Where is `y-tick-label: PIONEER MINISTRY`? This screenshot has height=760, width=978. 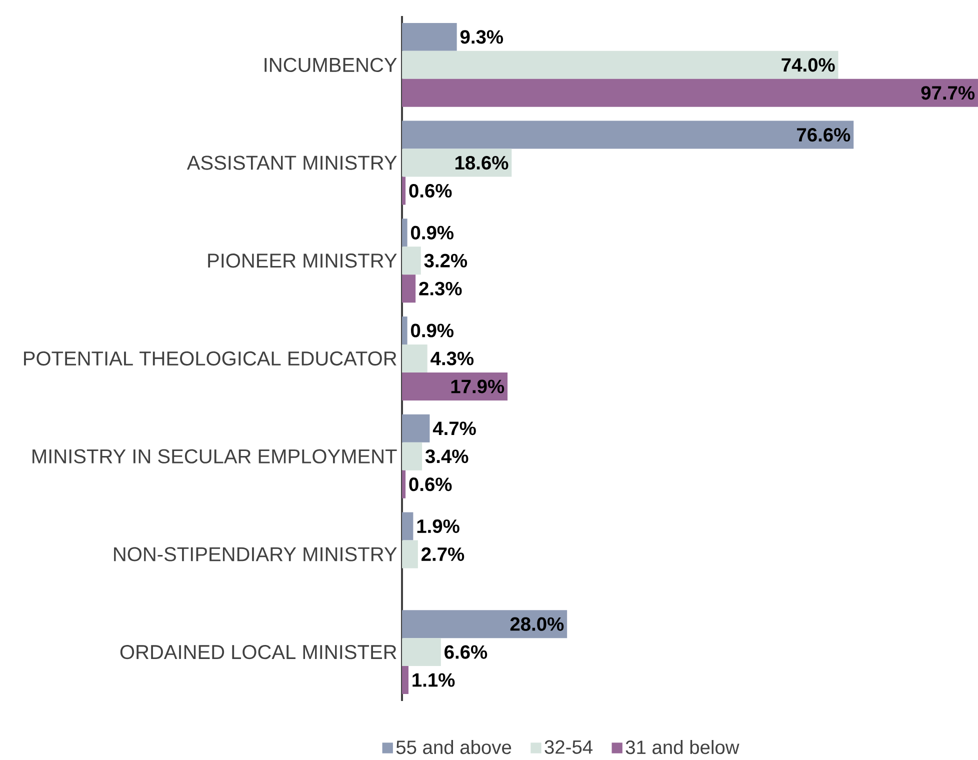 y-tick-label: PIONEER MINISTRY is located at coordinates (302, 261).